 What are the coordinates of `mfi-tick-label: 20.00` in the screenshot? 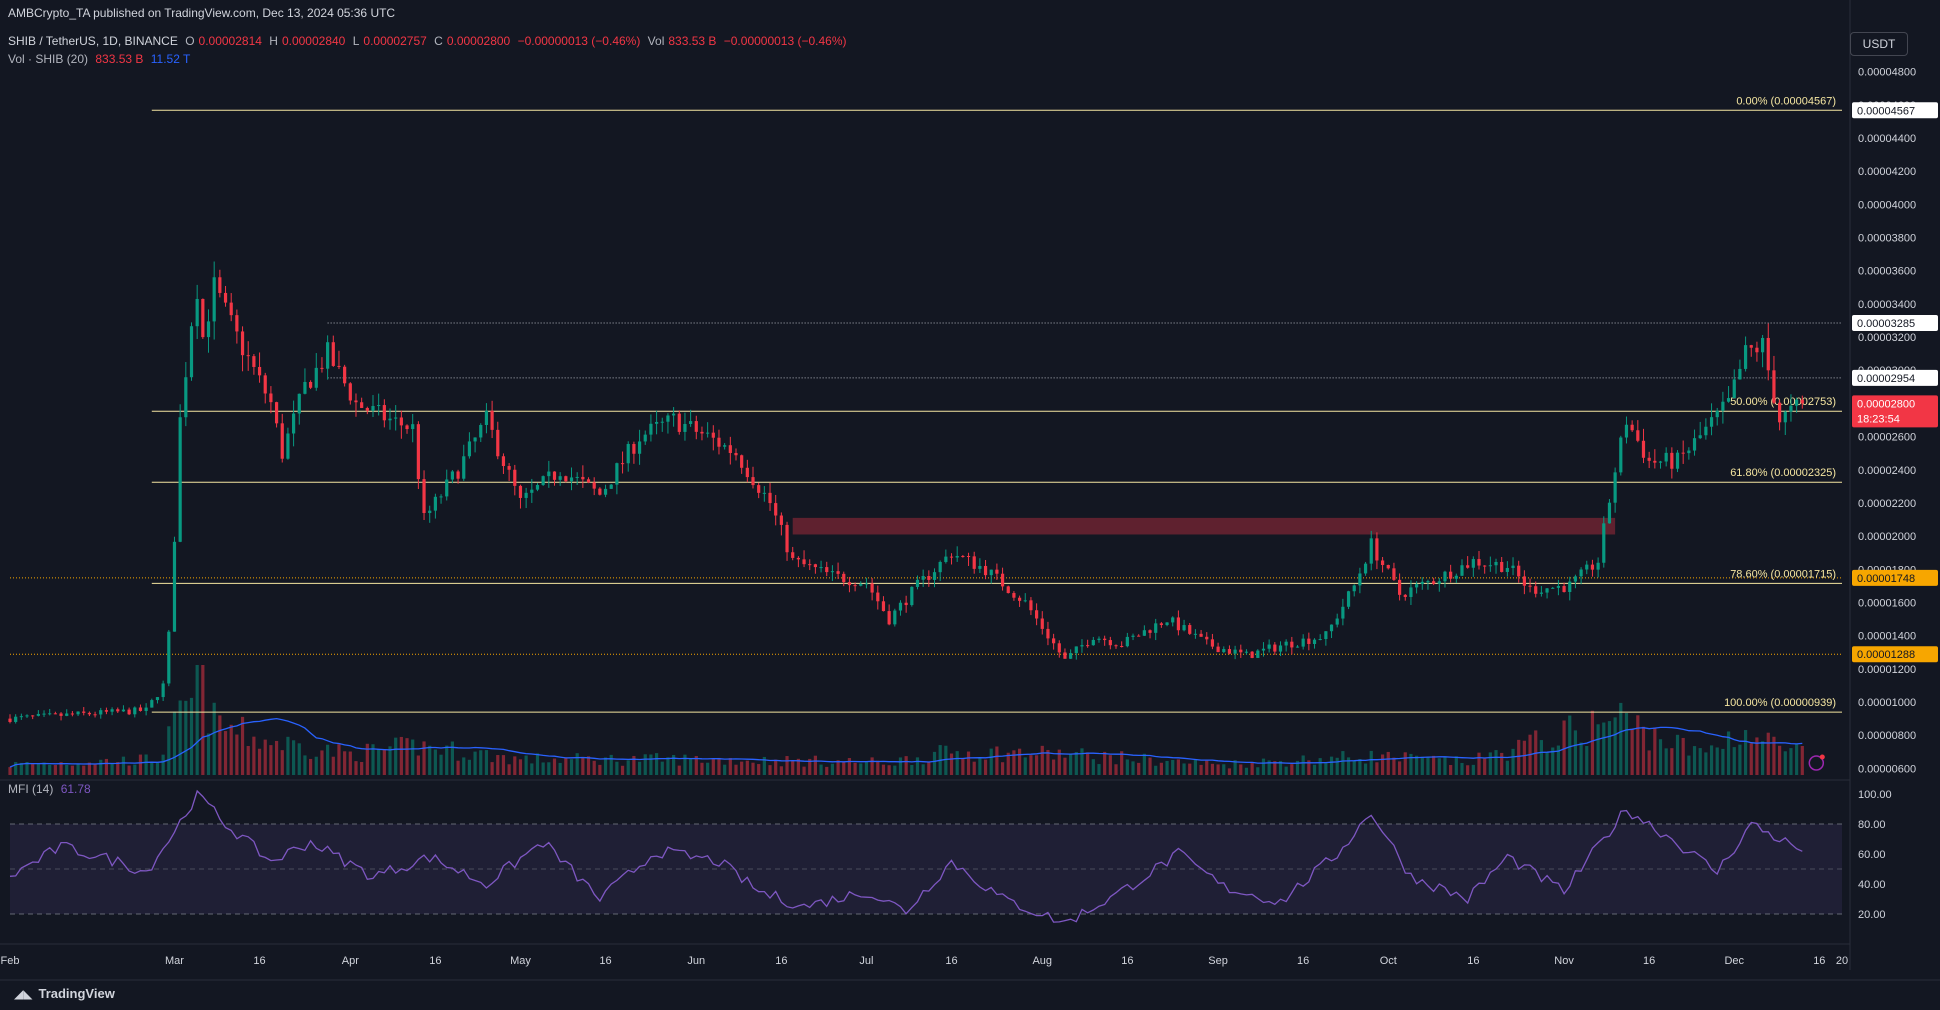 It's located at (1872, 915).